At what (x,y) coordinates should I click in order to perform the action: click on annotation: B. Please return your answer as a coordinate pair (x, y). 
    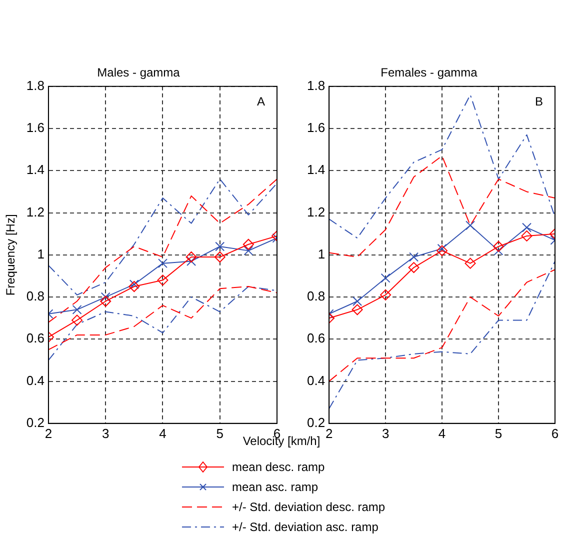
    Looking at the image, I should click on (538, 101).